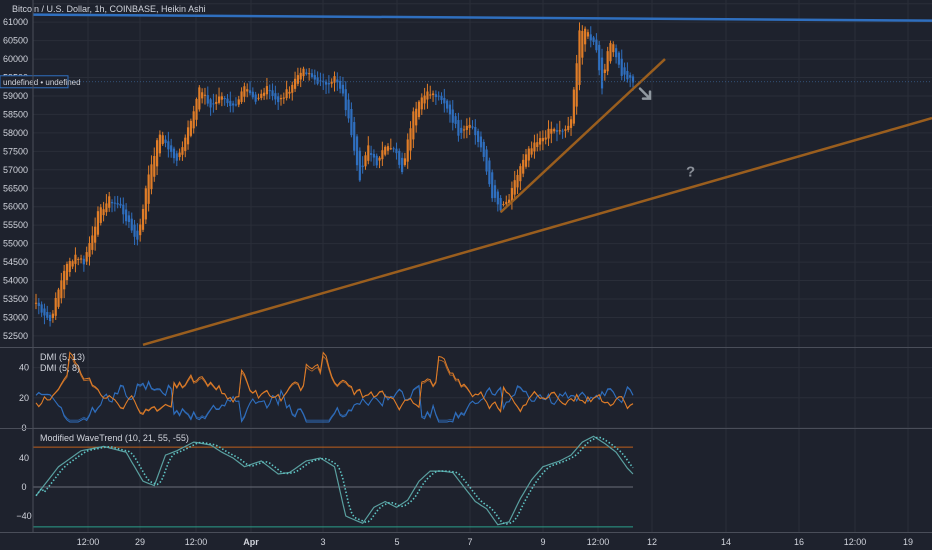 This screenshot has width=932, height=550. Describe the element at coordinates (482, 17) in the screenshot. I see `resistance-trendline` at that location.